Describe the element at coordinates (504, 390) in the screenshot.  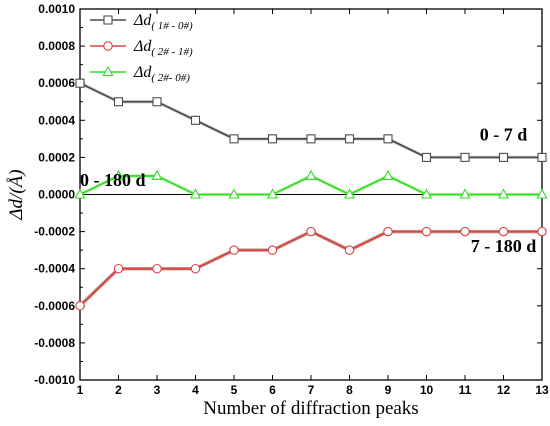
I see `x-tick-label: 12` at that location.